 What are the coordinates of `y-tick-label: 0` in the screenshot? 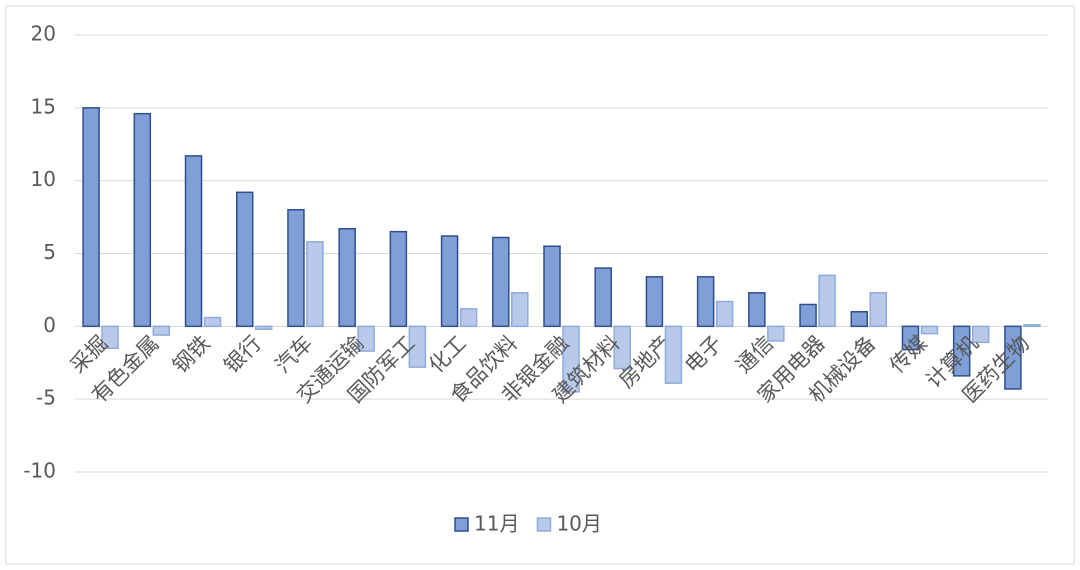 It's located at (49, 325).